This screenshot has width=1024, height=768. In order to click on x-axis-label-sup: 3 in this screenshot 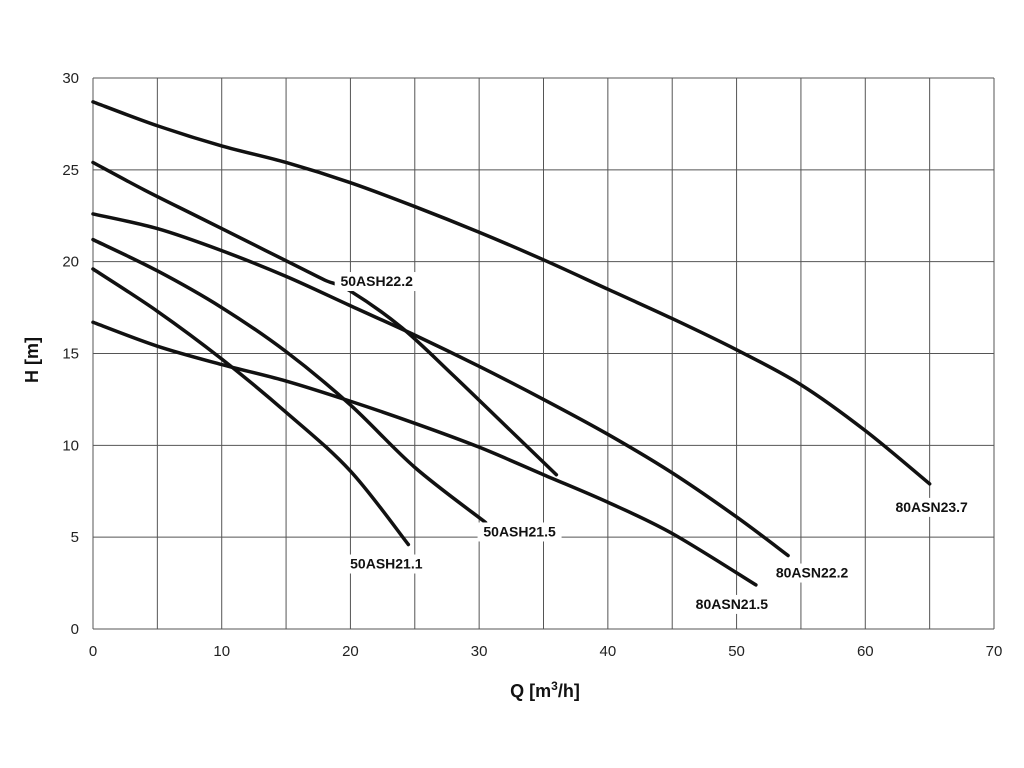, I will do `click(554, 686)`.